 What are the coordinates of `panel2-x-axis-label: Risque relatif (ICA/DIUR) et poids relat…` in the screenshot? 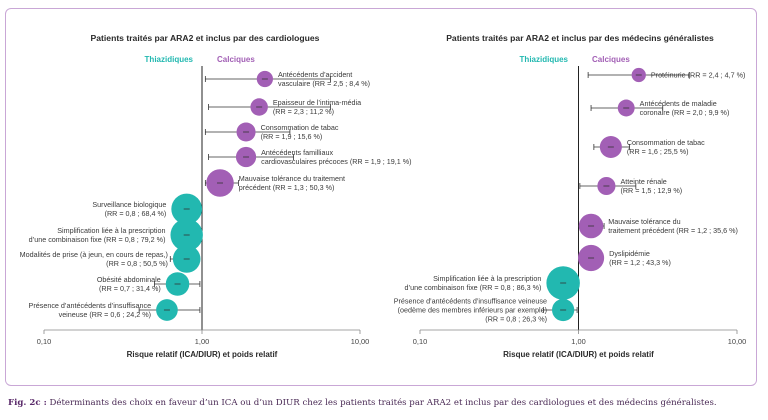 It's located at (578, 354).